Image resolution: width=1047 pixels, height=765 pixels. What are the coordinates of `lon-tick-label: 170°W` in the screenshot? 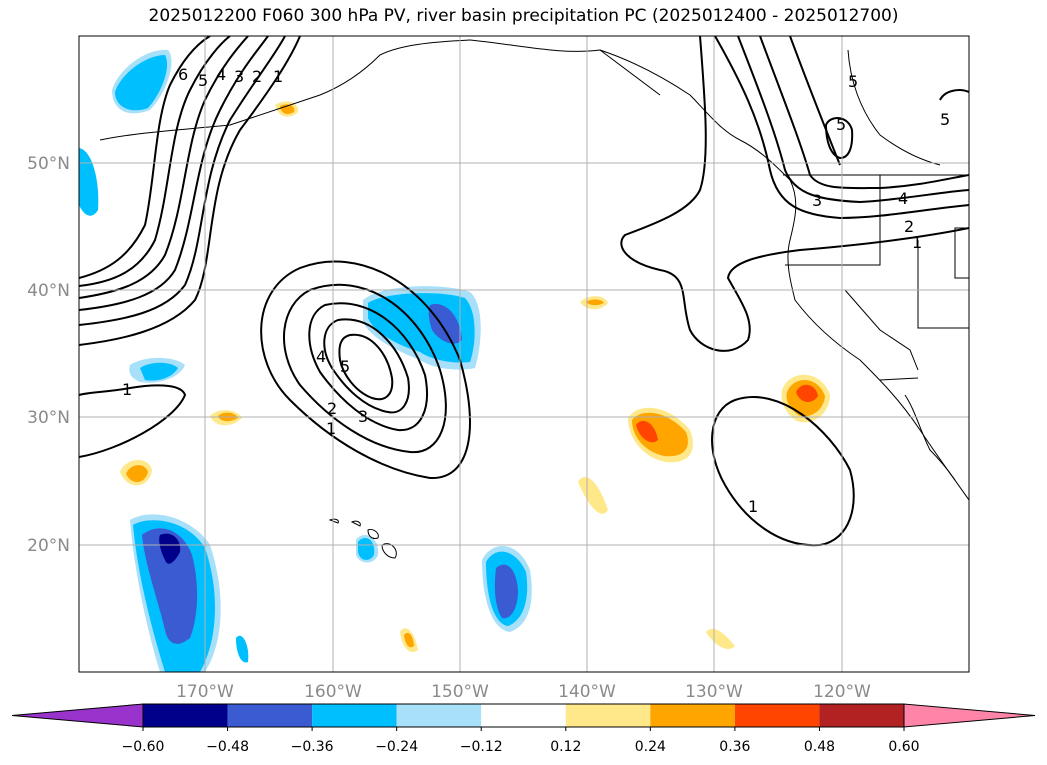 It's located at (205, 692).